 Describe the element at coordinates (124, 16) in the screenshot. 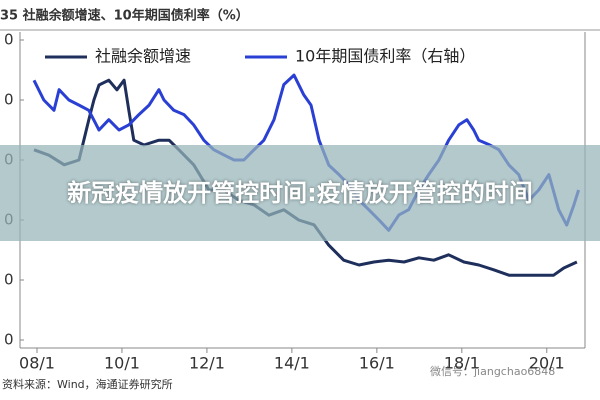

I see `chart-title: 35 社融余额增速、10年期国债利率（%）` at that location.